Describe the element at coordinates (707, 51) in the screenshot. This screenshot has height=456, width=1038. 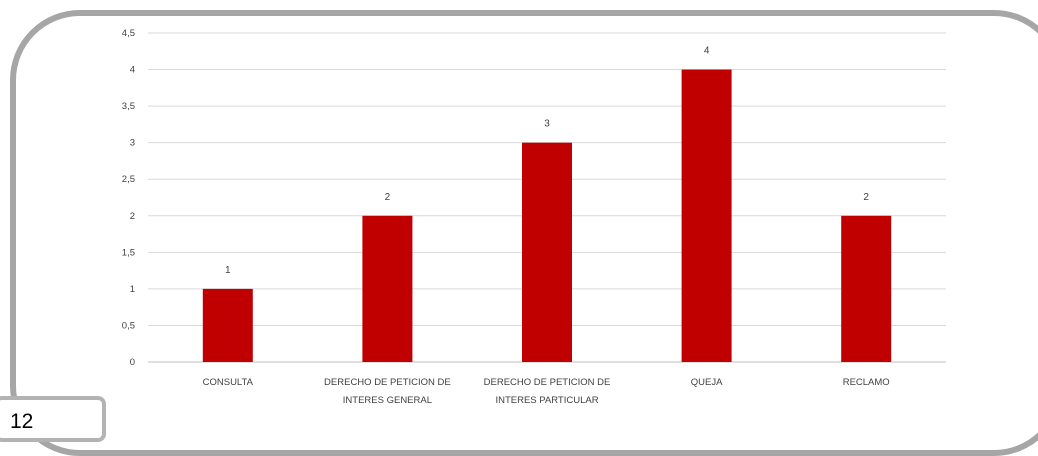
I see `data-label: 4` at that location.